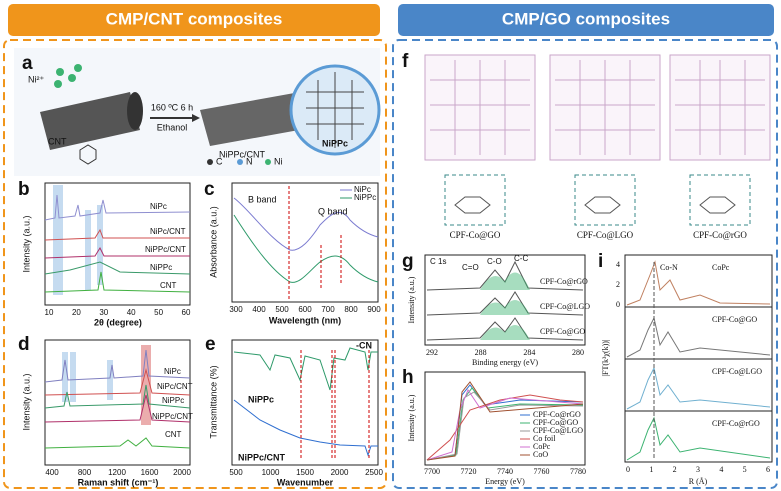  What do you see at coordinates (438, 261) in the screenshot?
I see `panel-title: C 1s` at bounding box center [438, 261].